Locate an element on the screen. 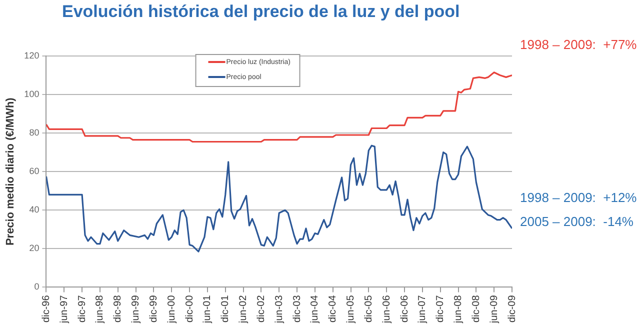 The width and height of the screenshot is (640, 326). x-tick-label: dic-04 is located at coordinates (333, 308).